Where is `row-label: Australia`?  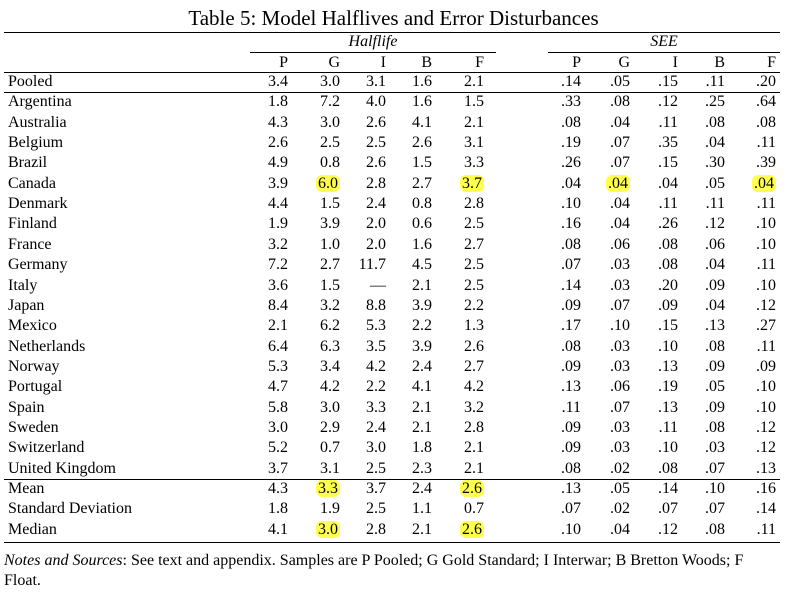
row-label: Australia is located at coordinates (37, 122).